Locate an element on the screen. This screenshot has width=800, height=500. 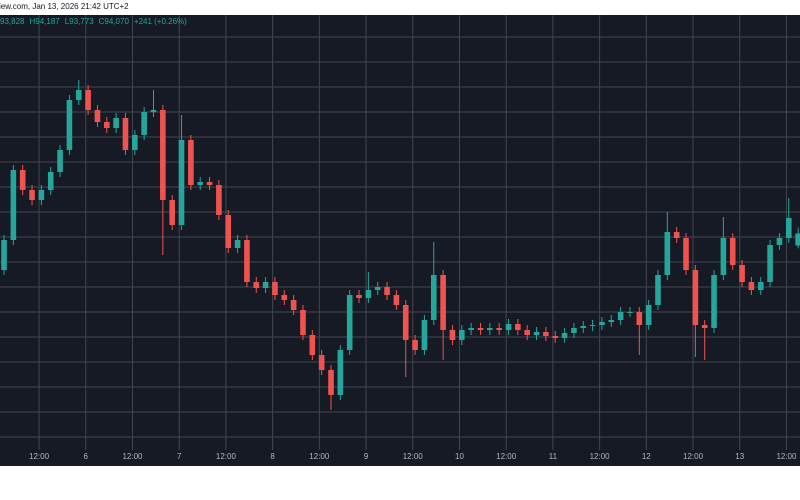
x-tick-label: 6 is located at coordinates (86, 456).